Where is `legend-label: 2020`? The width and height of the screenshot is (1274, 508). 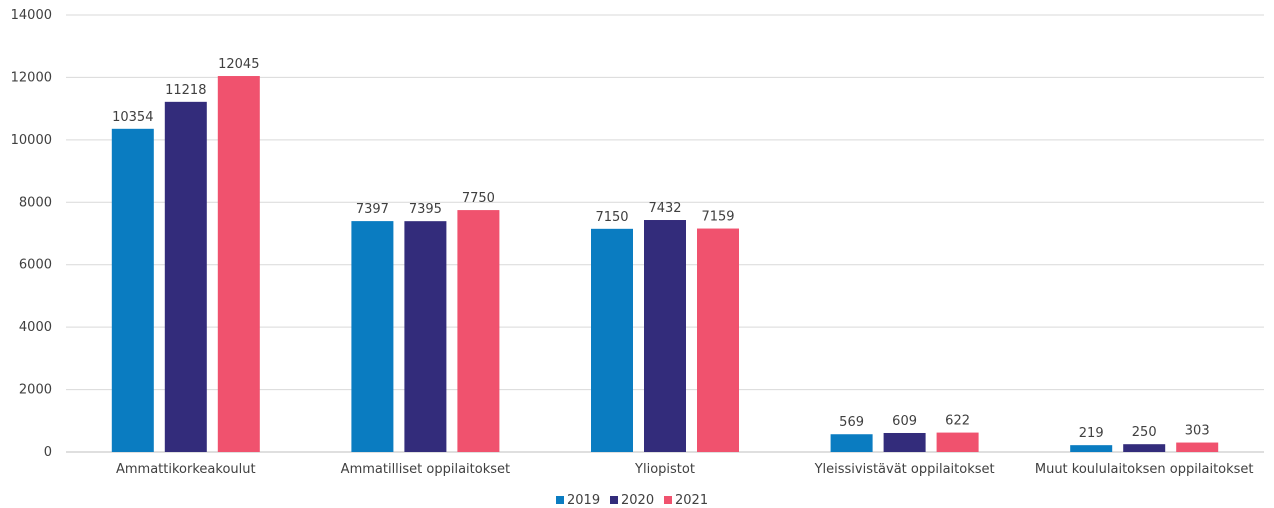
legend-label: 2020 is located at coordinates (637, 500).